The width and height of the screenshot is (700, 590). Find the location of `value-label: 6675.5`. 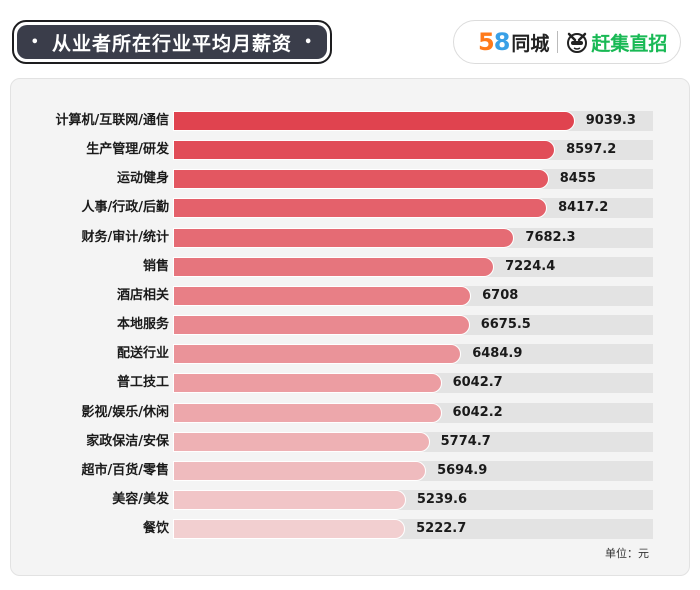

value-label: 6675.5 is located at coordinates (505, 325).